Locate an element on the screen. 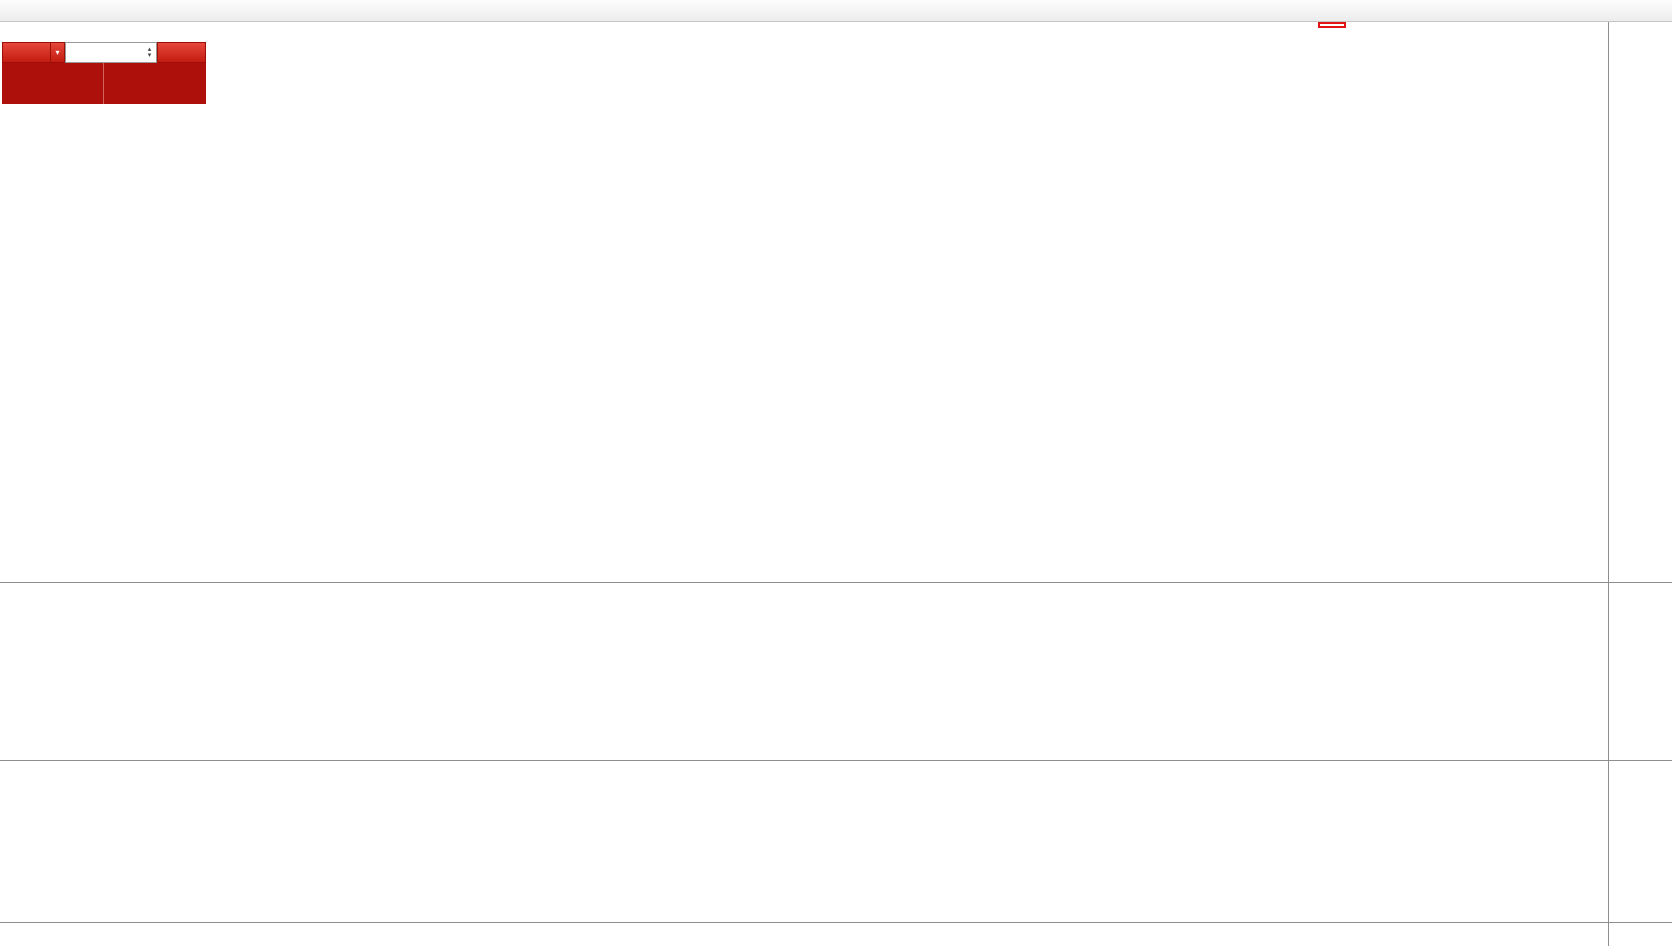 The image size is (1672, 946). order-dropdown-button: ▾ is located at coordinates (58, 52).